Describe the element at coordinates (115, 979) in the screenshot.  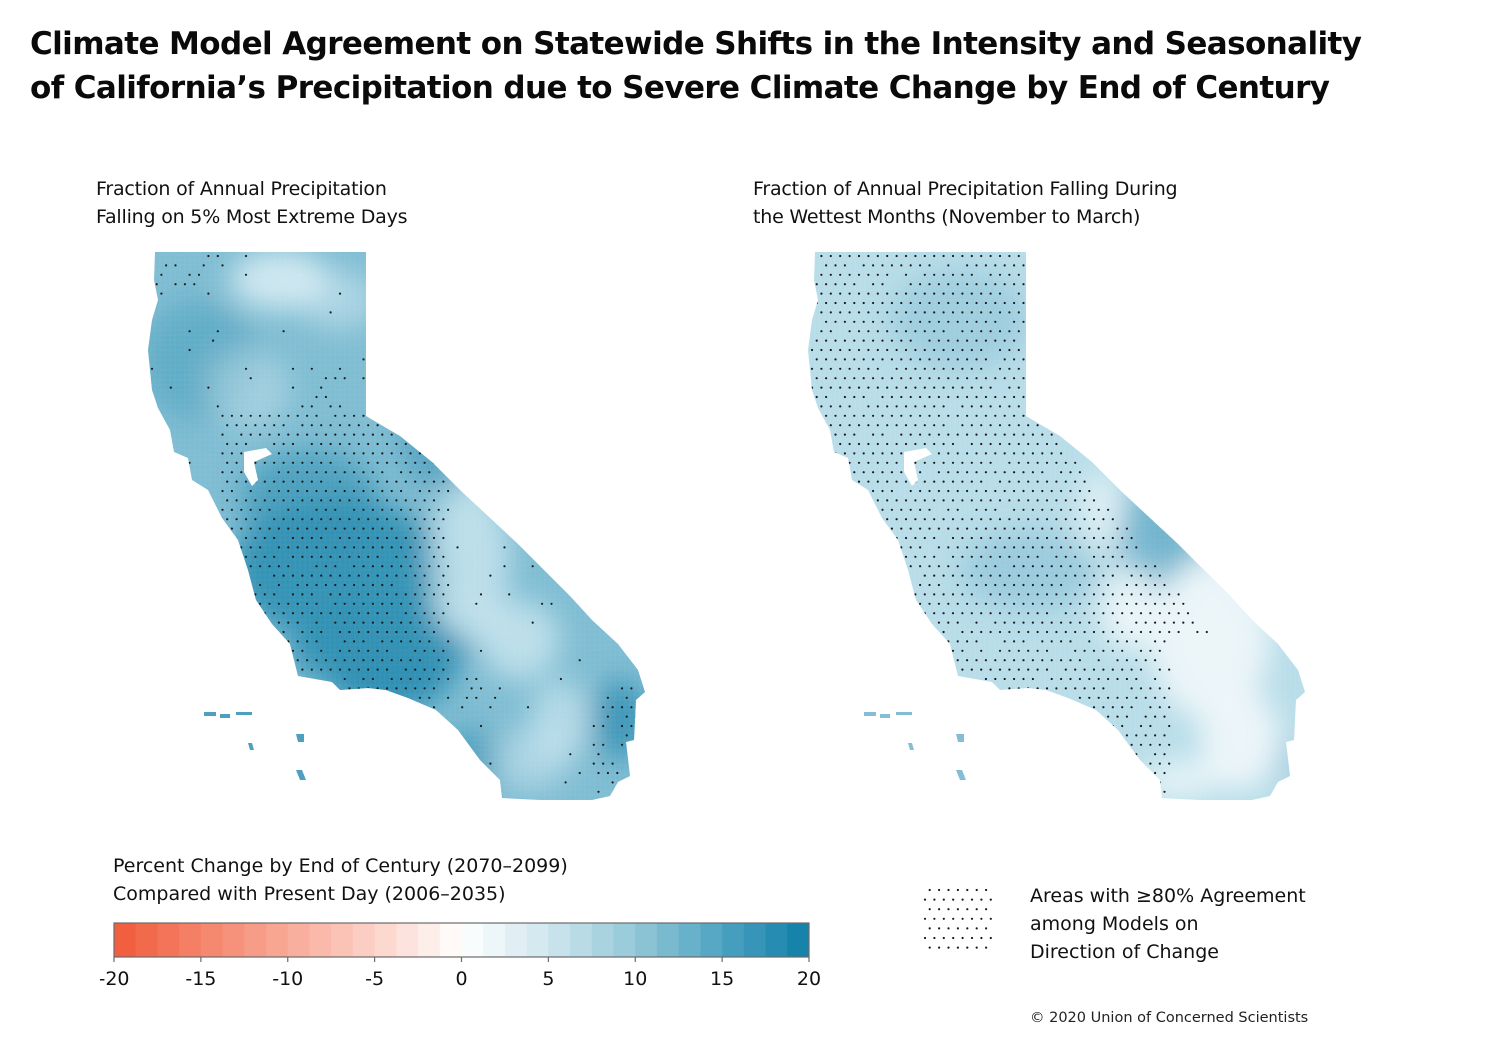
I see `colorbar-tick-label: -20` at that location.